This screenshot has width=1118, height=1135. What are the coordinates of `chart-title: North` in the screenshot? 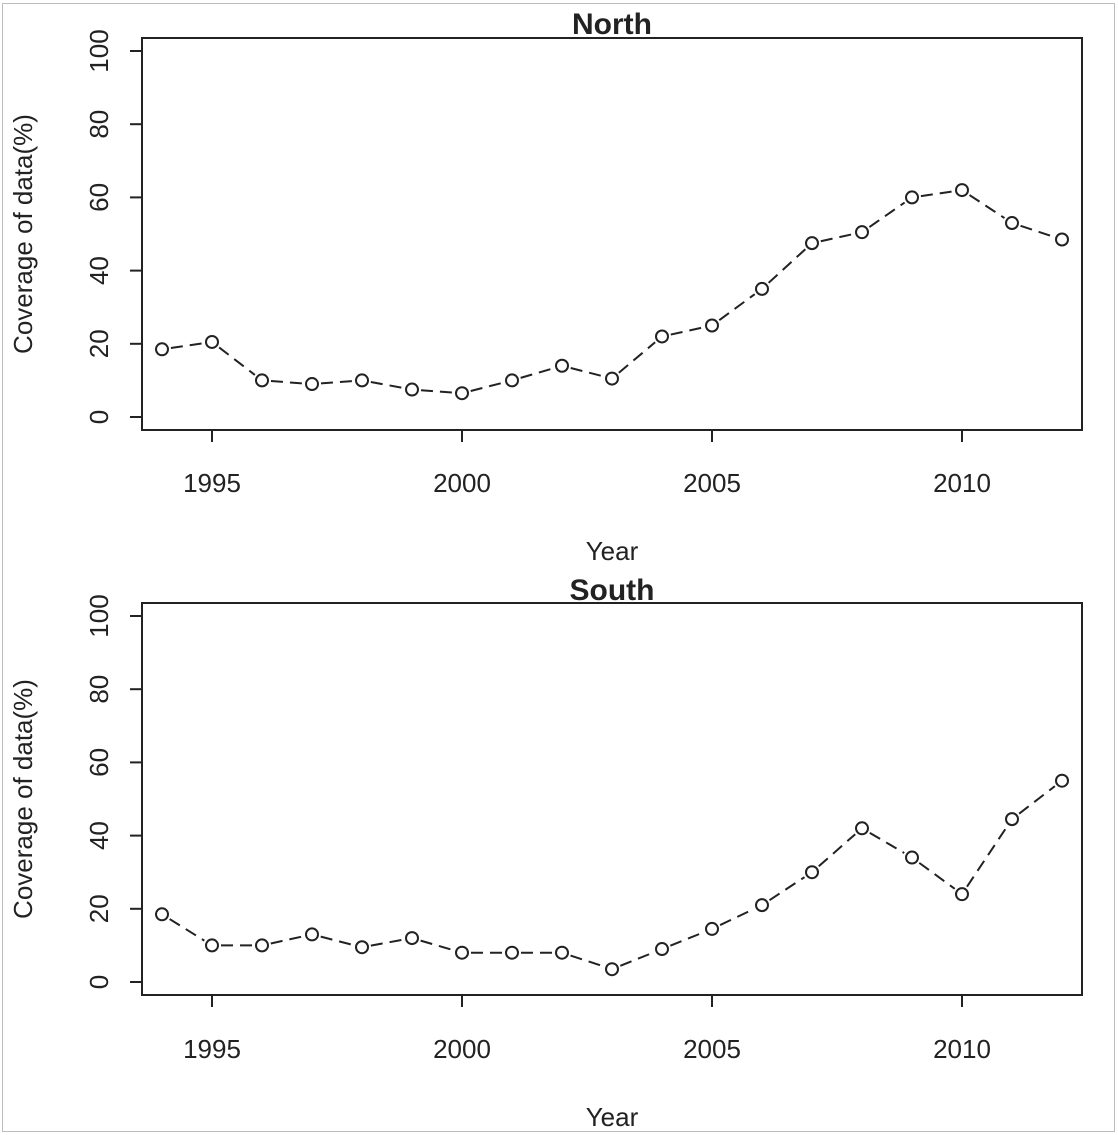 It's located at (612, 24).